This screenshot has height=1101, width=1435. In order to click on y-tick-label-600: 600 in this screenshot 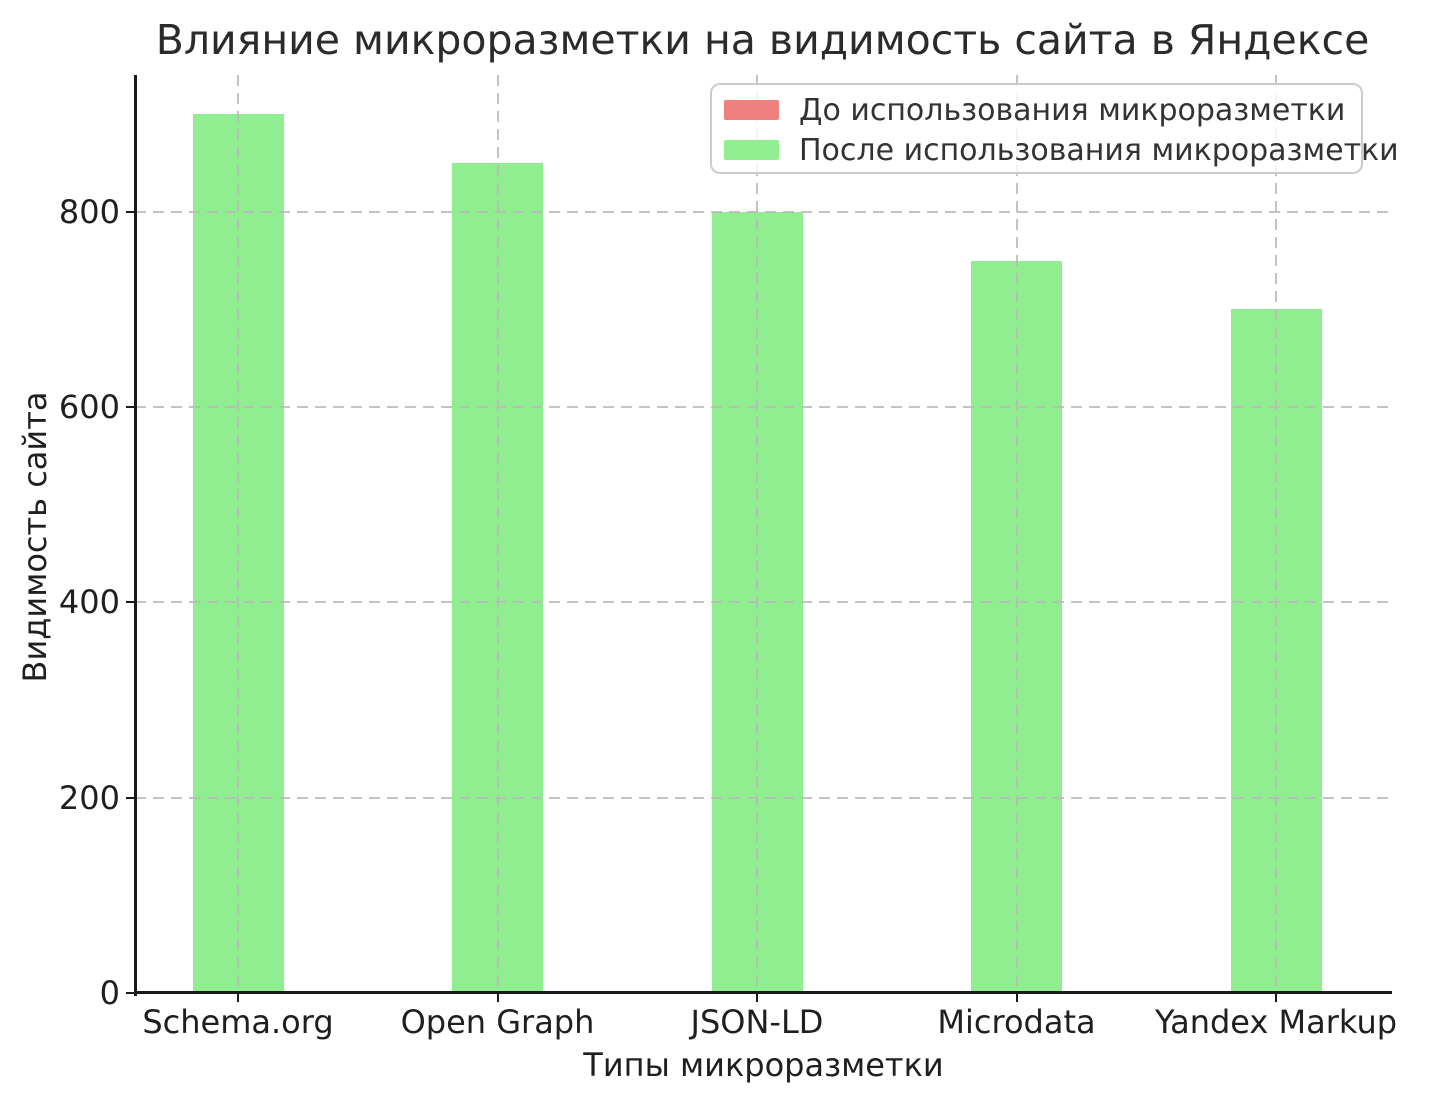, I will do `click(89, 407)`.